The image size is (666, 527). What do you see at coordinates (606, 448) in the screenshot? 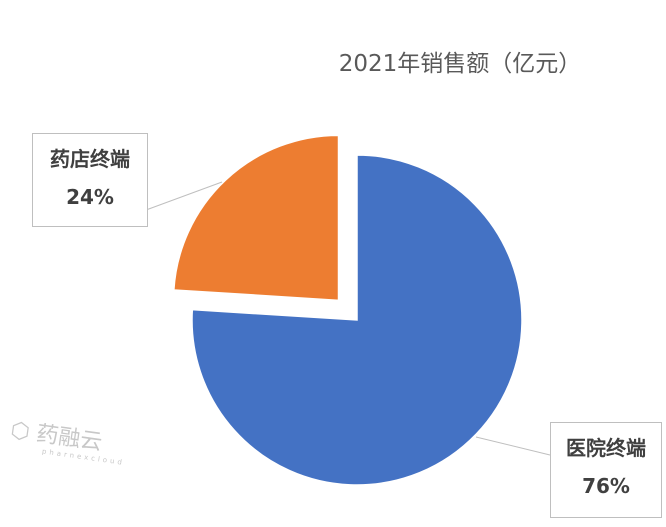
I see `label-hospital-name: 医院终端` at bounding box center [606, 448].